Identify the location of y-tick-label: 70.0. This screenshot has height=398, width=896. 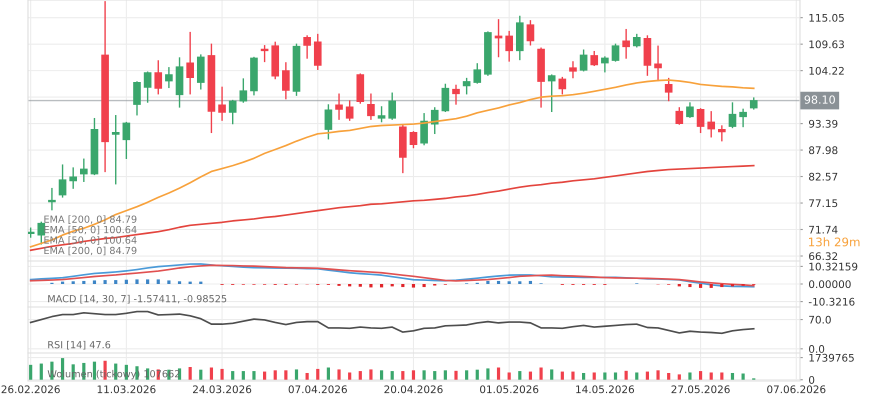
(820, 320).